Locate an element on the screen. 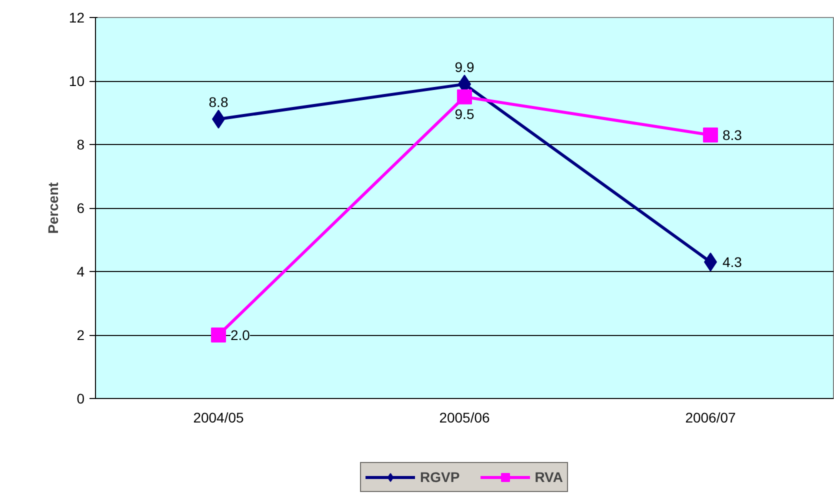  data-label: 9.5 is located at coordinates (464, 114).